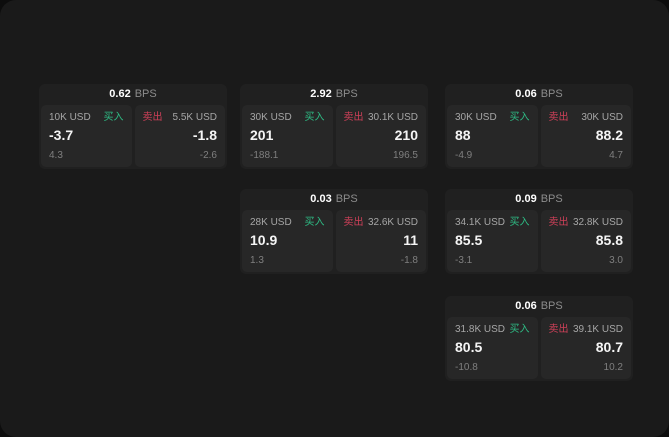 The image size is (669, 437). What do you see at coordinates (409, 260) in the screenshot?
I see `sell-sub-value: -1.8` at bounding box center [409, 260].